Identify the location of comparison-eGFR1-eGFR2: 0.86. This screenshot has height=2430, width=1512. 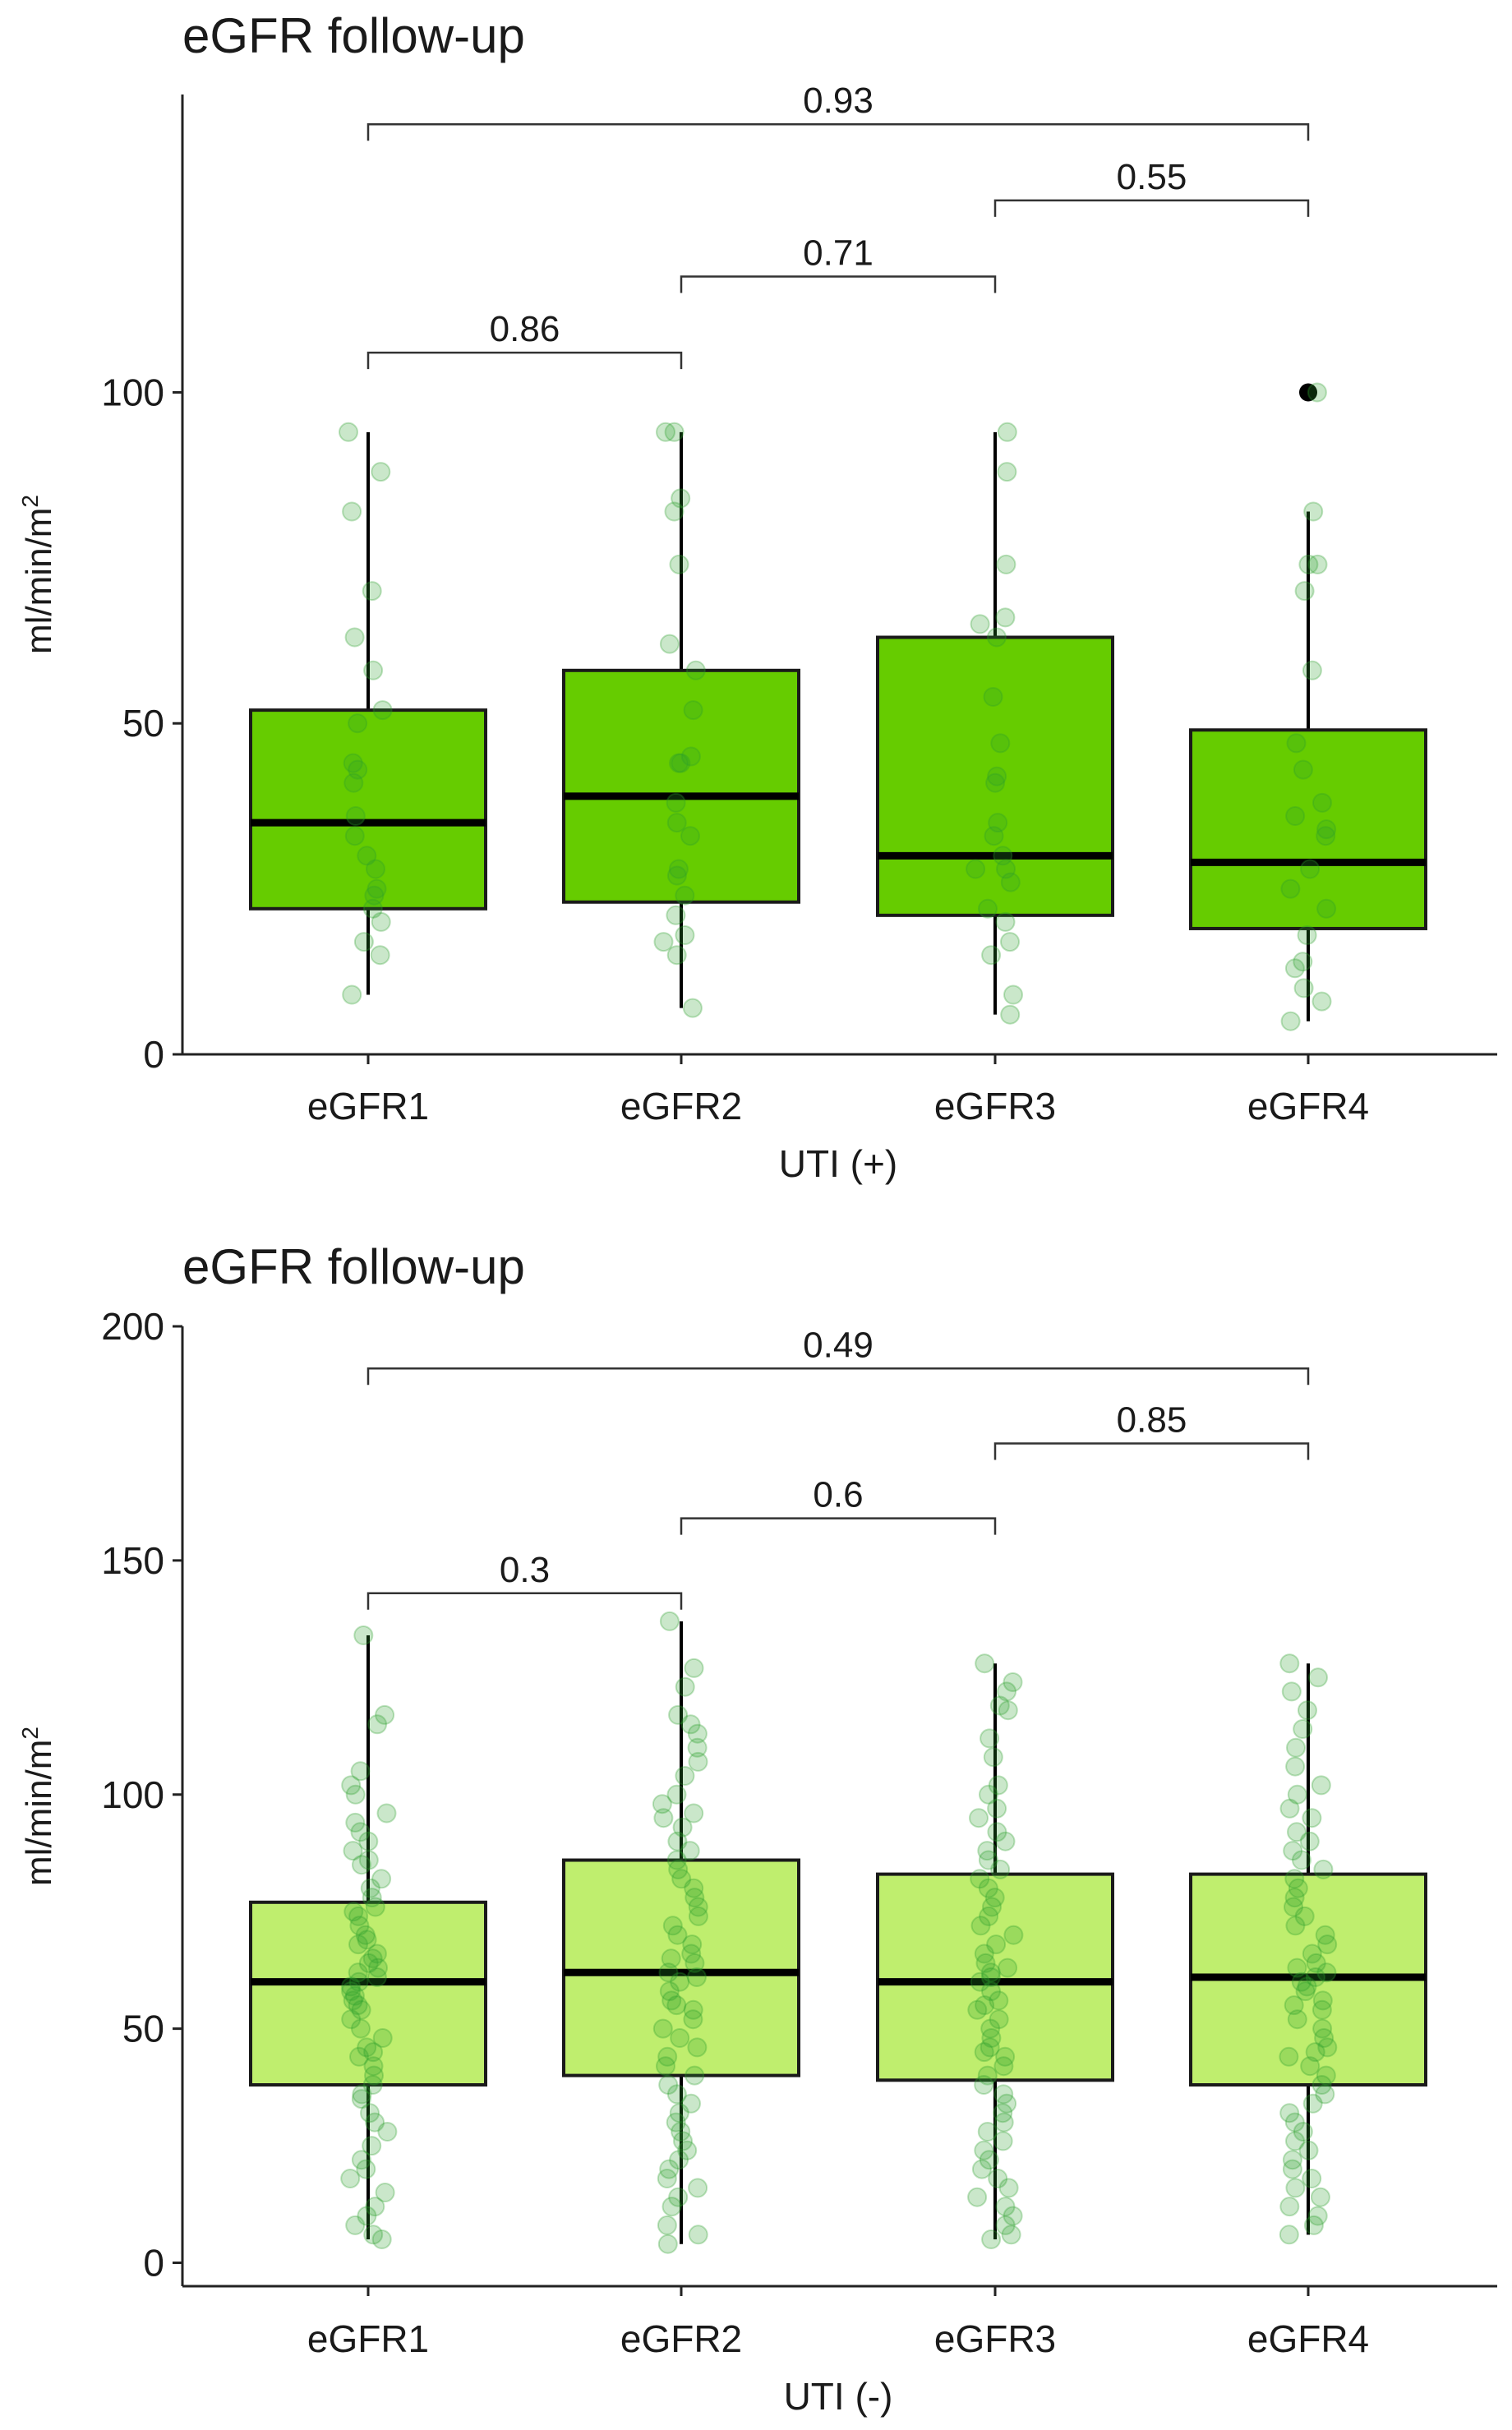
(524, 339).